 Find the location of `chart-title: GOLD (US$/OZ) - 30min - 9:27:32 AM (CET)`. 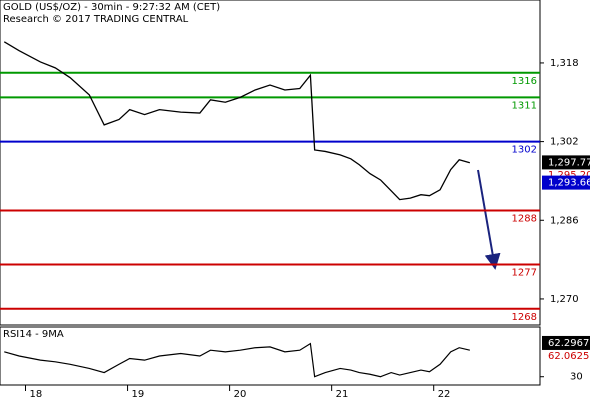

chart-title: GOLD (US$/OZ) - 30min - 9:27:32 AM (CET) is located at coordinates (111, 7).